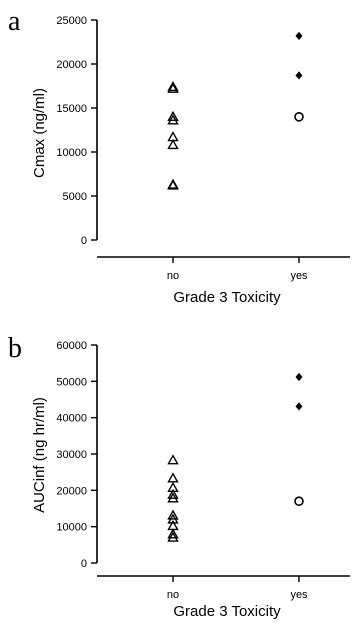 This screenshot has width=360, height=623. I want to click on panel-b-y-tick-label: 30000, so click(71, 455).